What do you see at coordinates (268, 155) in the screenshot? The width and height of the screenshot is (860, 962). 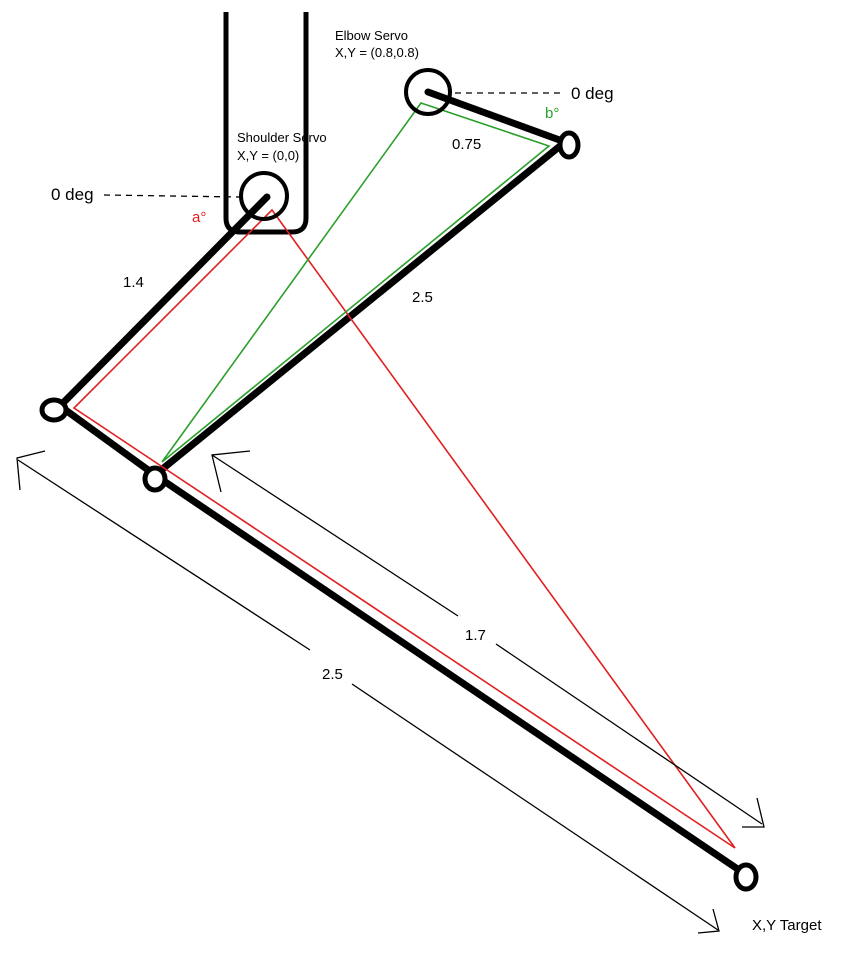 I see `shoulder-servo-xy: X,Y = (0,0)` at bounding box center [268, 155].